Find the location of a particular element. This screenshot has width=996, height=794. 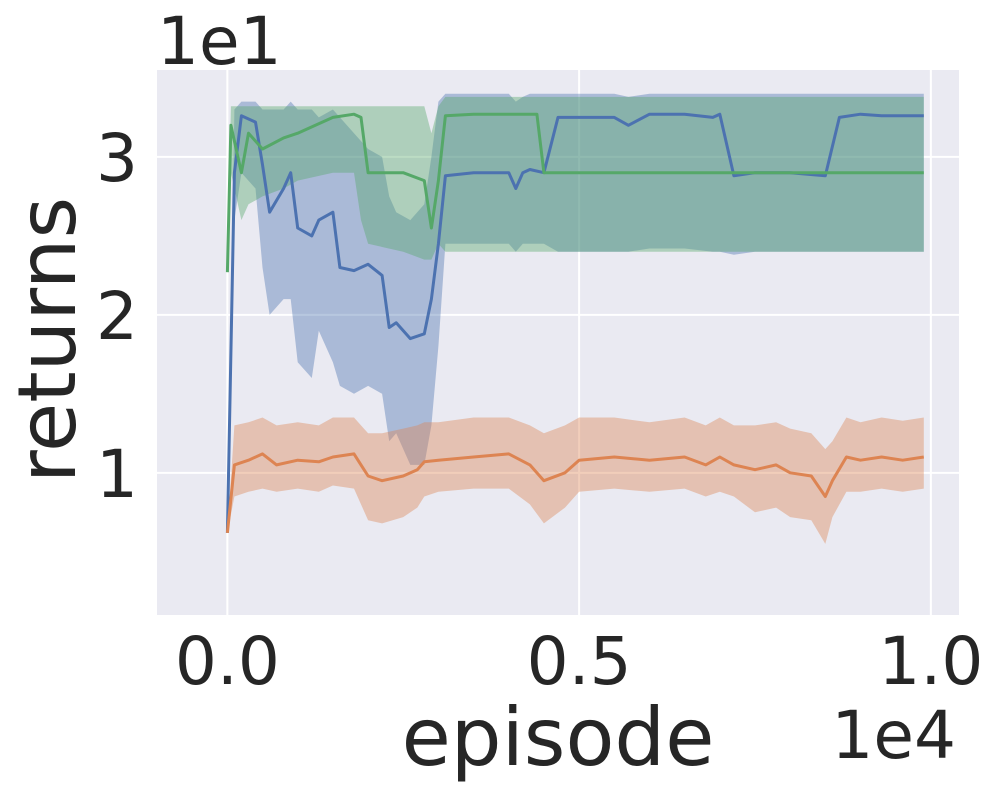

y-tick-label-2: 3 is located at coordinates (117, 158).